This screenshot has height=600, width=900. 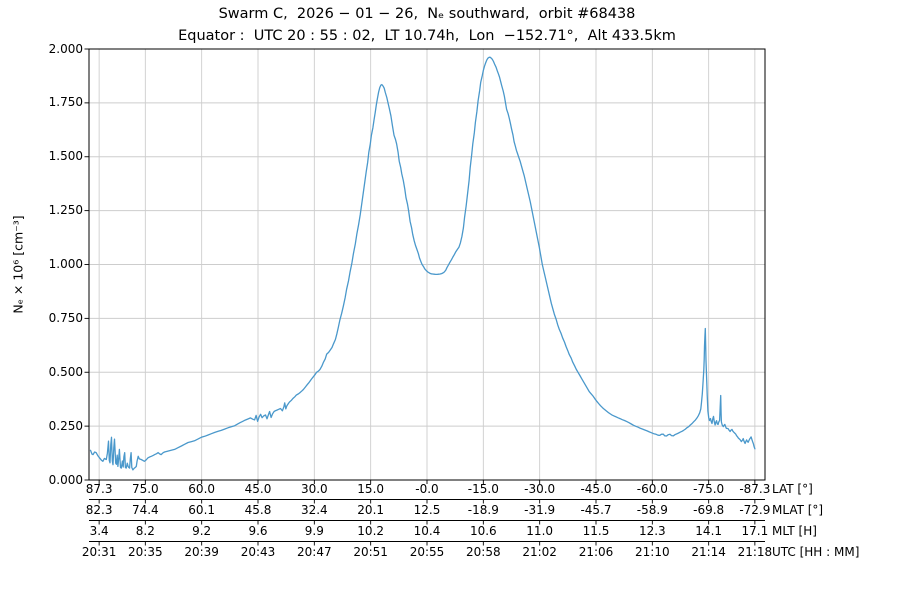 I want to click on x-tick-label: 14.1, so click(x=709, y=530).